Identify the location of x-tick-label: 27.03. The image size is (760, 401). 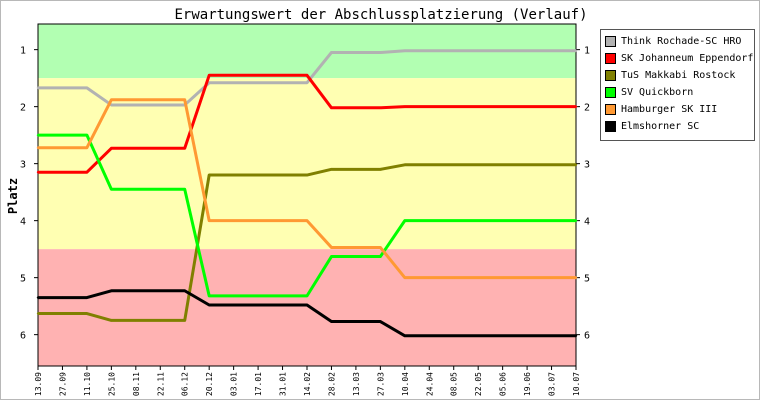
(380, 384).